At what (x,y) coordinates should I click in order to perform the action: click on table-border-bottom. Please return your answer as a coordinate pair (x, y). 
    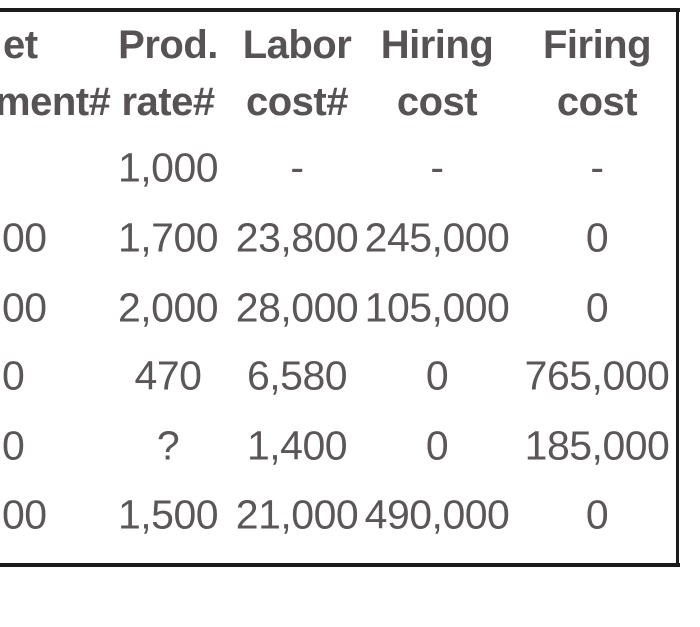
    Looking at the image, I should click on (340, 565).